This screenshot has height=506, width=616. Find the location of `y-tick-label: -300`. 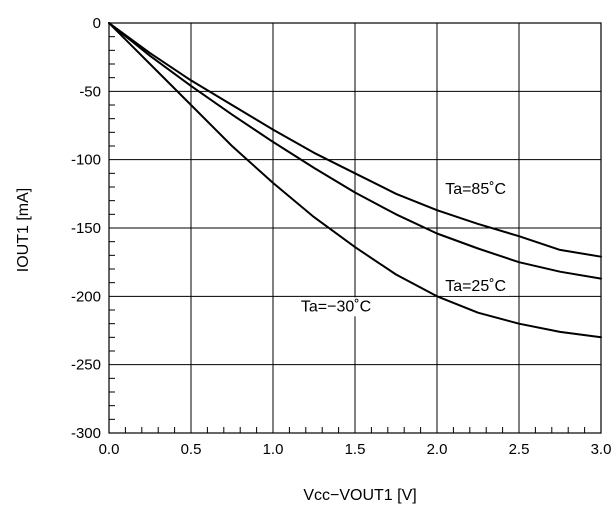

y-tick-label: -300 is located at coordinates (86, 433).